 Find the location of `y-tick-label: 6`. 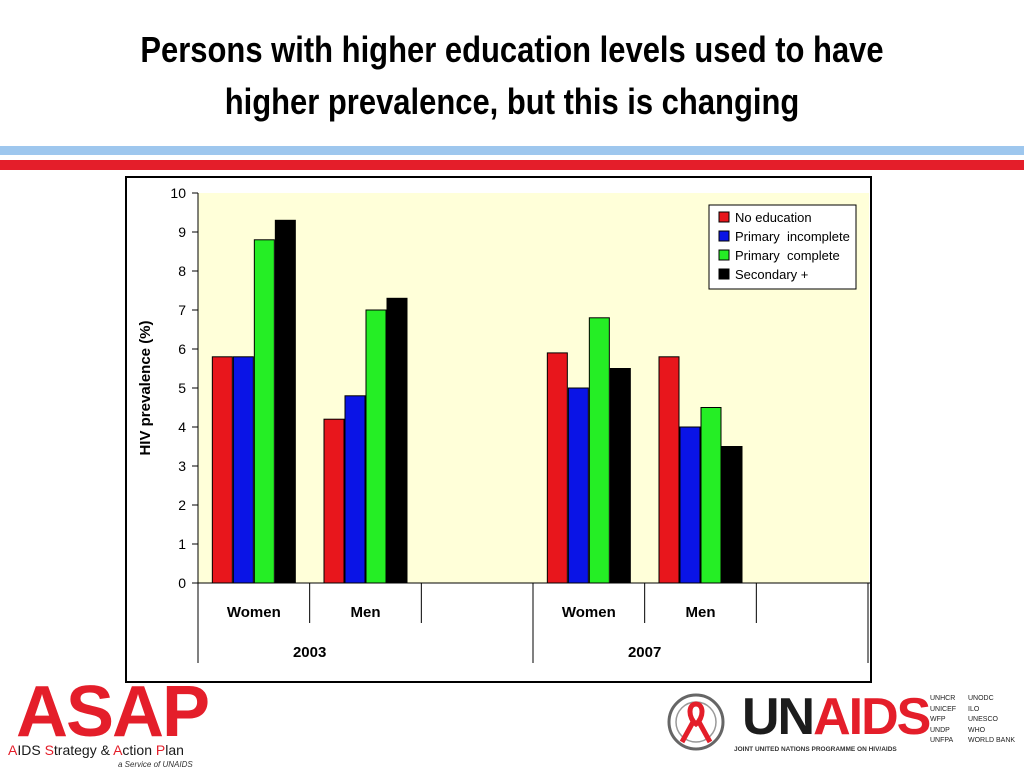

y-tick-label: 6 is located at coordinates (182, 349).